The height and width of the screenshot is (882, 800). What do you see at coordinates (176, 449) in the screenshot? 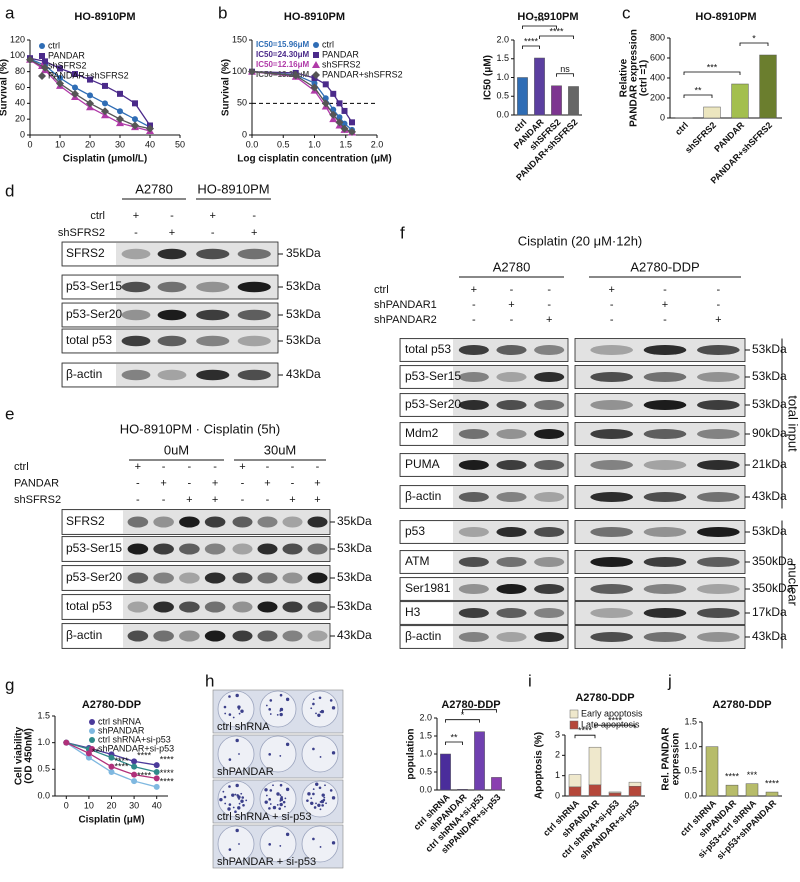
I see `group-label: 0uM` at bounding box center [176, 449].